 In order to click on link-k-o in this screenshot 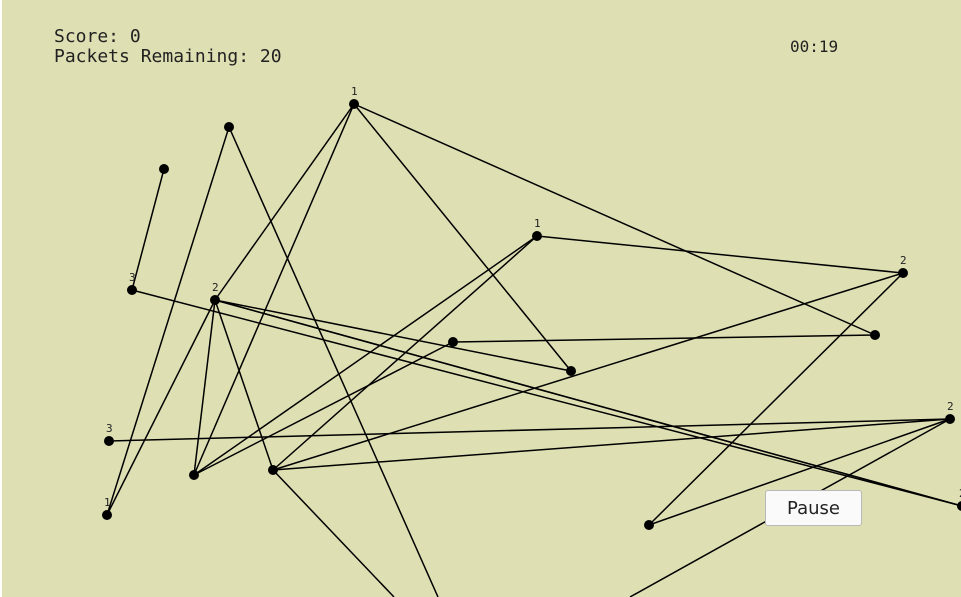, I will do `click(611, 444)`.